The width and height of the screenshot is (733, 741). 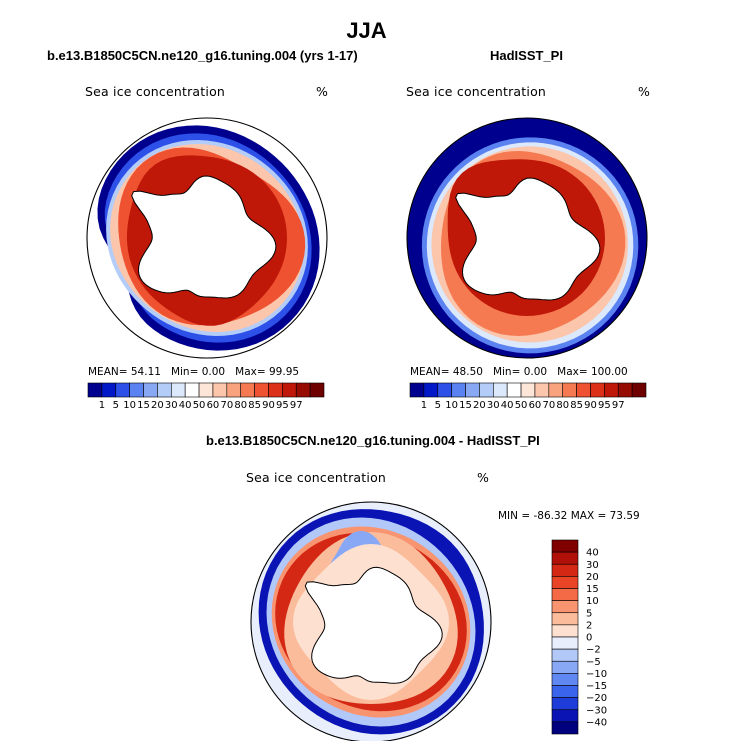 What do you see at coordinates (476, 91) in the screenshot?
I see `panel2-variable: Sea ice concentration` at bounding box center [476, 91].